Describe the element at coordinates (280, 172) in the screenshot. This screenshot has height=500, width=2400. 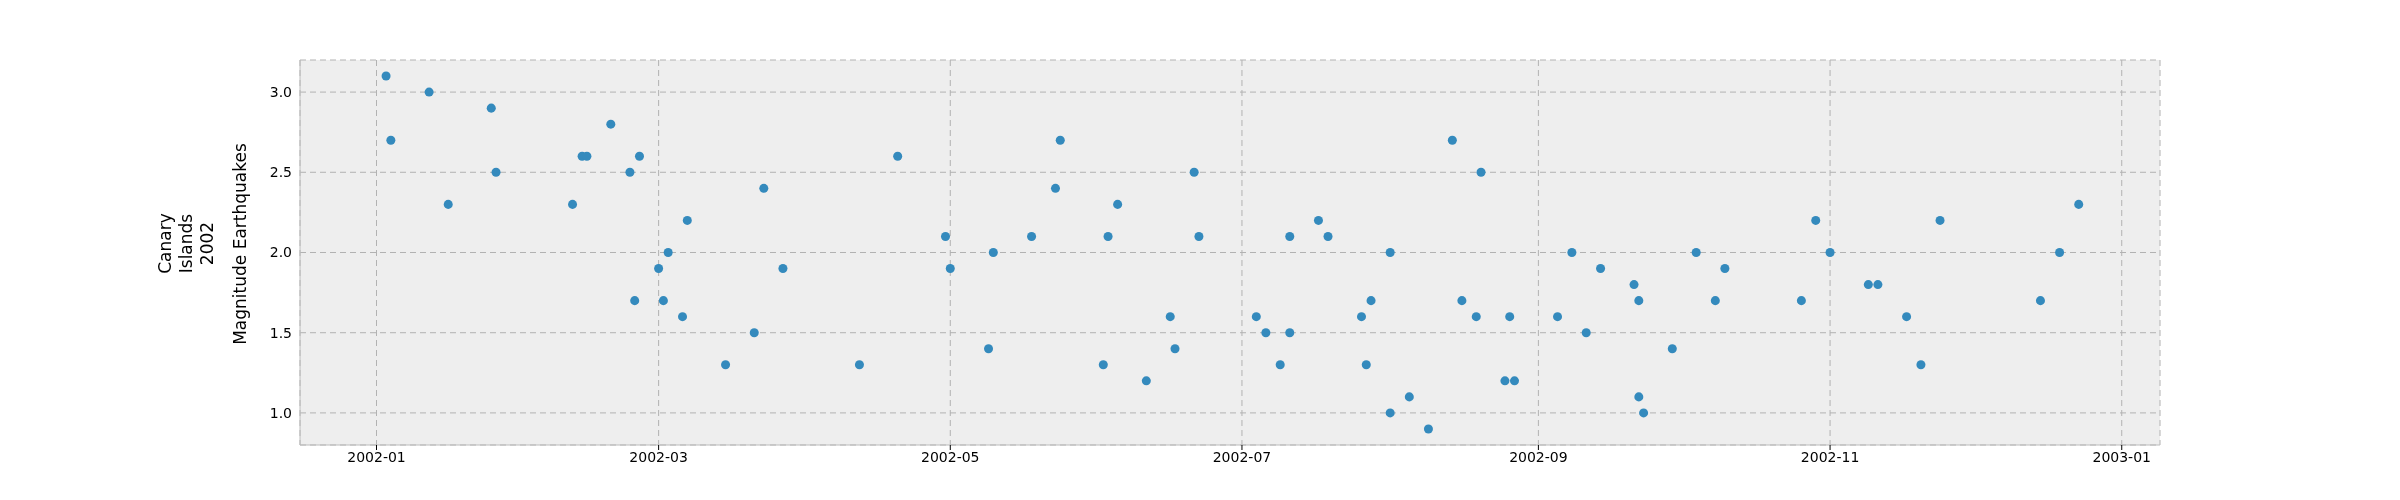
I see `y-tick-label: 2.5` at that location.